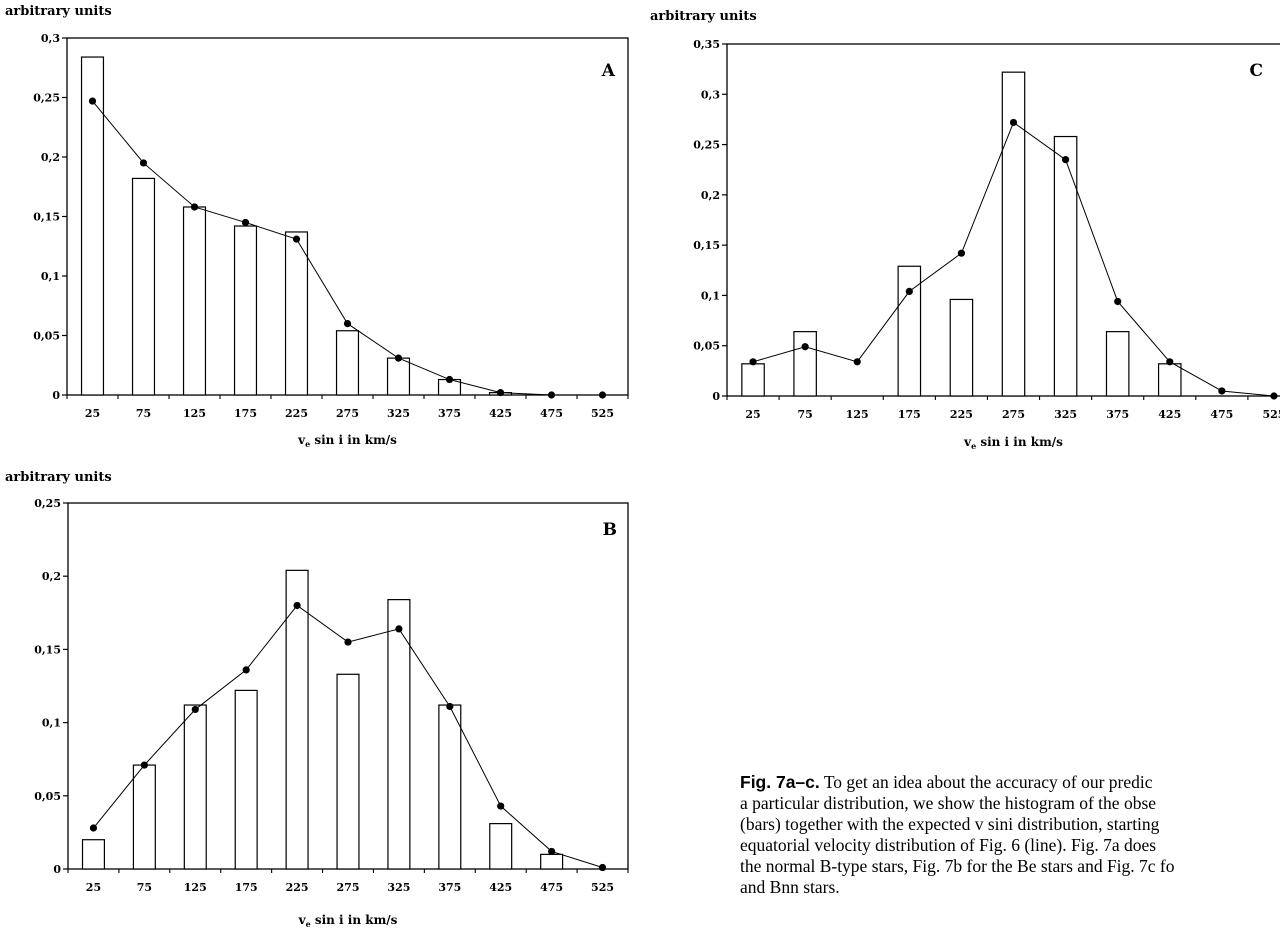 The height and width of the screenshot is (947, 1280). What do you see at coordinates (610, 530) in the screenshot?
I see `chart-b-panel-label: B` at bounding box center [610, 530].